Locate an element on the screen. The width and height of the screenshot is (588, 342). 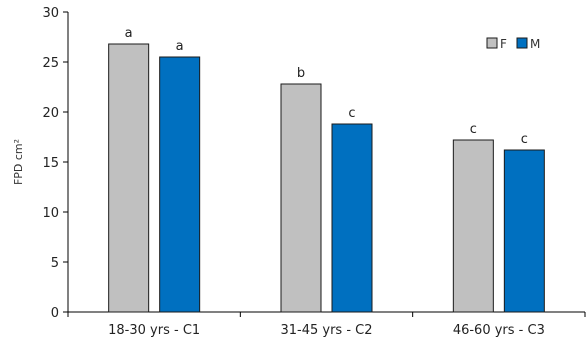
y-axis-title: FPD cm² is located at coordinates (18, 162).